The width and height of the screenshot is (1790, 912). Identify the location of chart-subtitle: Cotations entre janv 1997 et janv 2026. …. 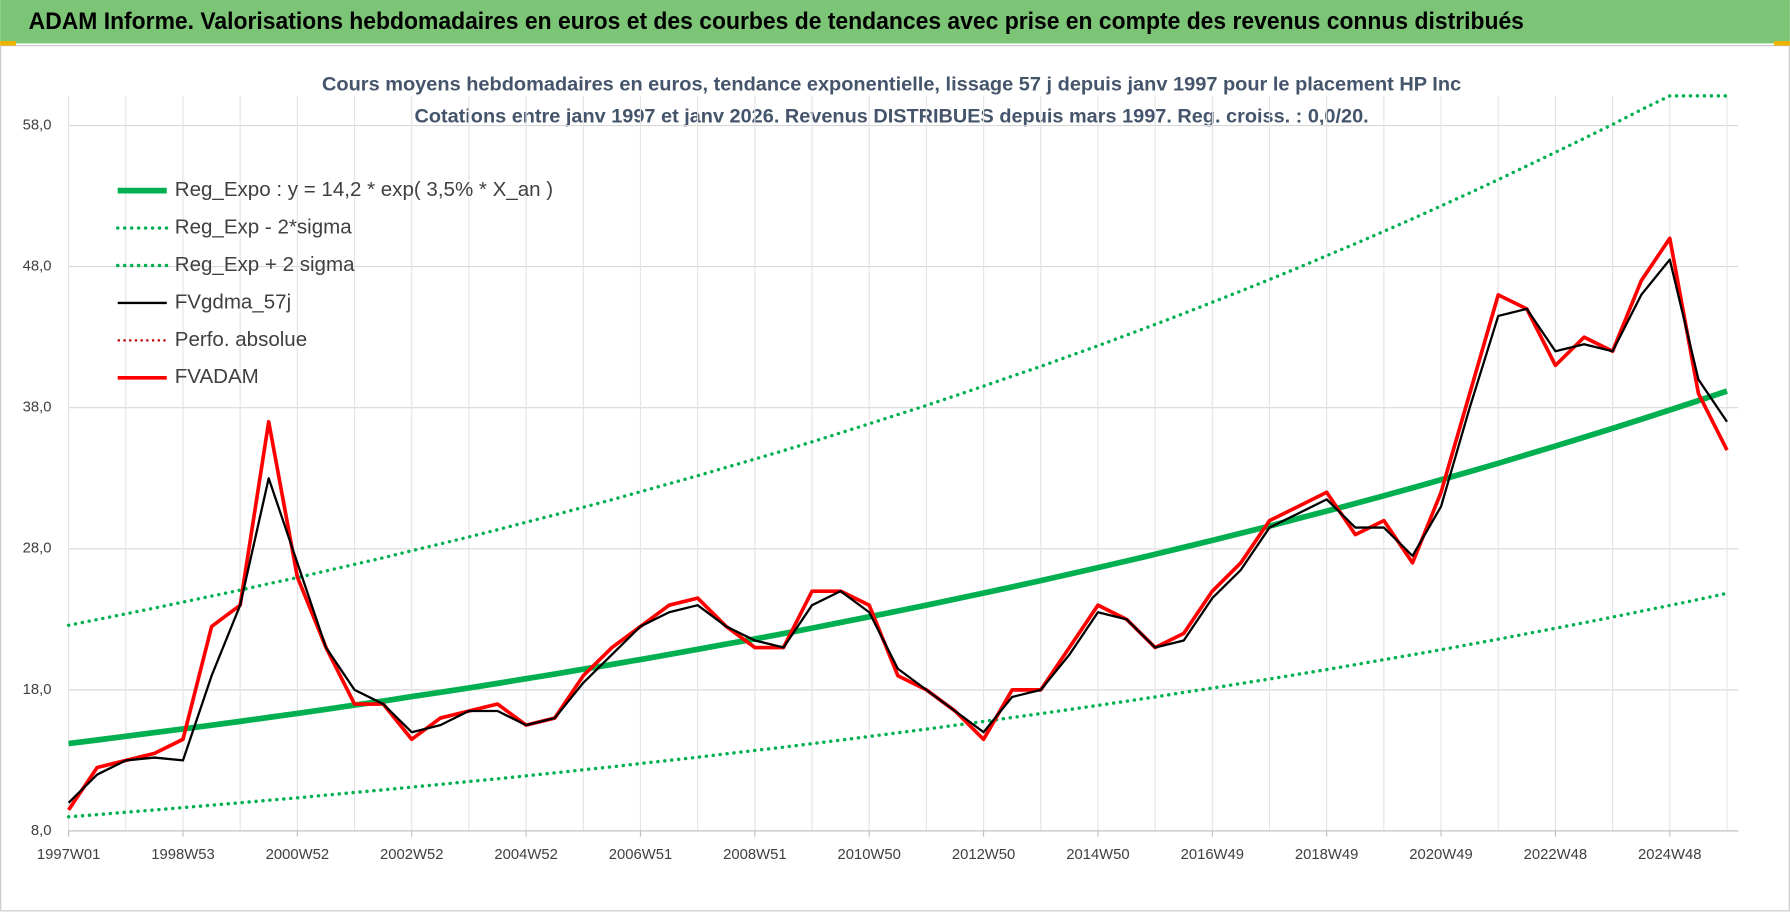
(891, 117).